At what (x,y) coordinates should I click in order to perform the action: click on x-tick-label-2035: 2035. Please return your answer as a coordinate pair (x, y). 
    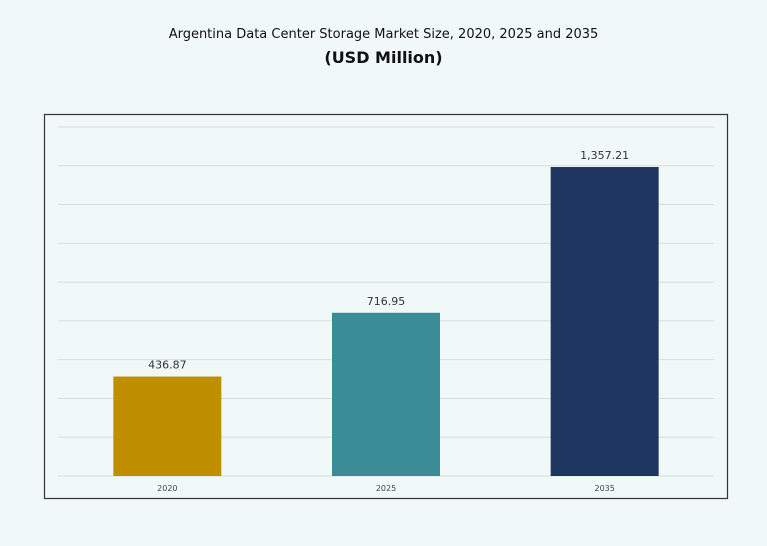
    Looking at the image, I should click on (604, 488).